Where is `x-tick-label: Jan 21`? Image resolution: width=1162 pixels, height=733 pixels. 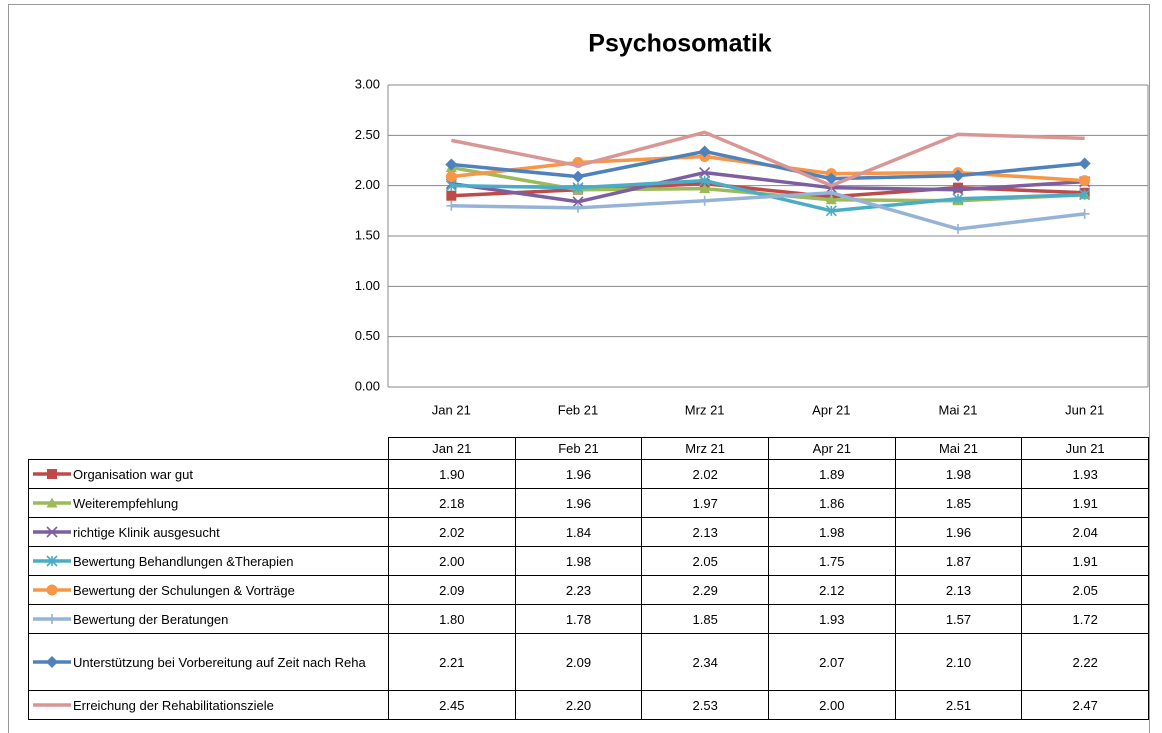 x-tick-label: Jan 21 is located at coordinates (451, 409).